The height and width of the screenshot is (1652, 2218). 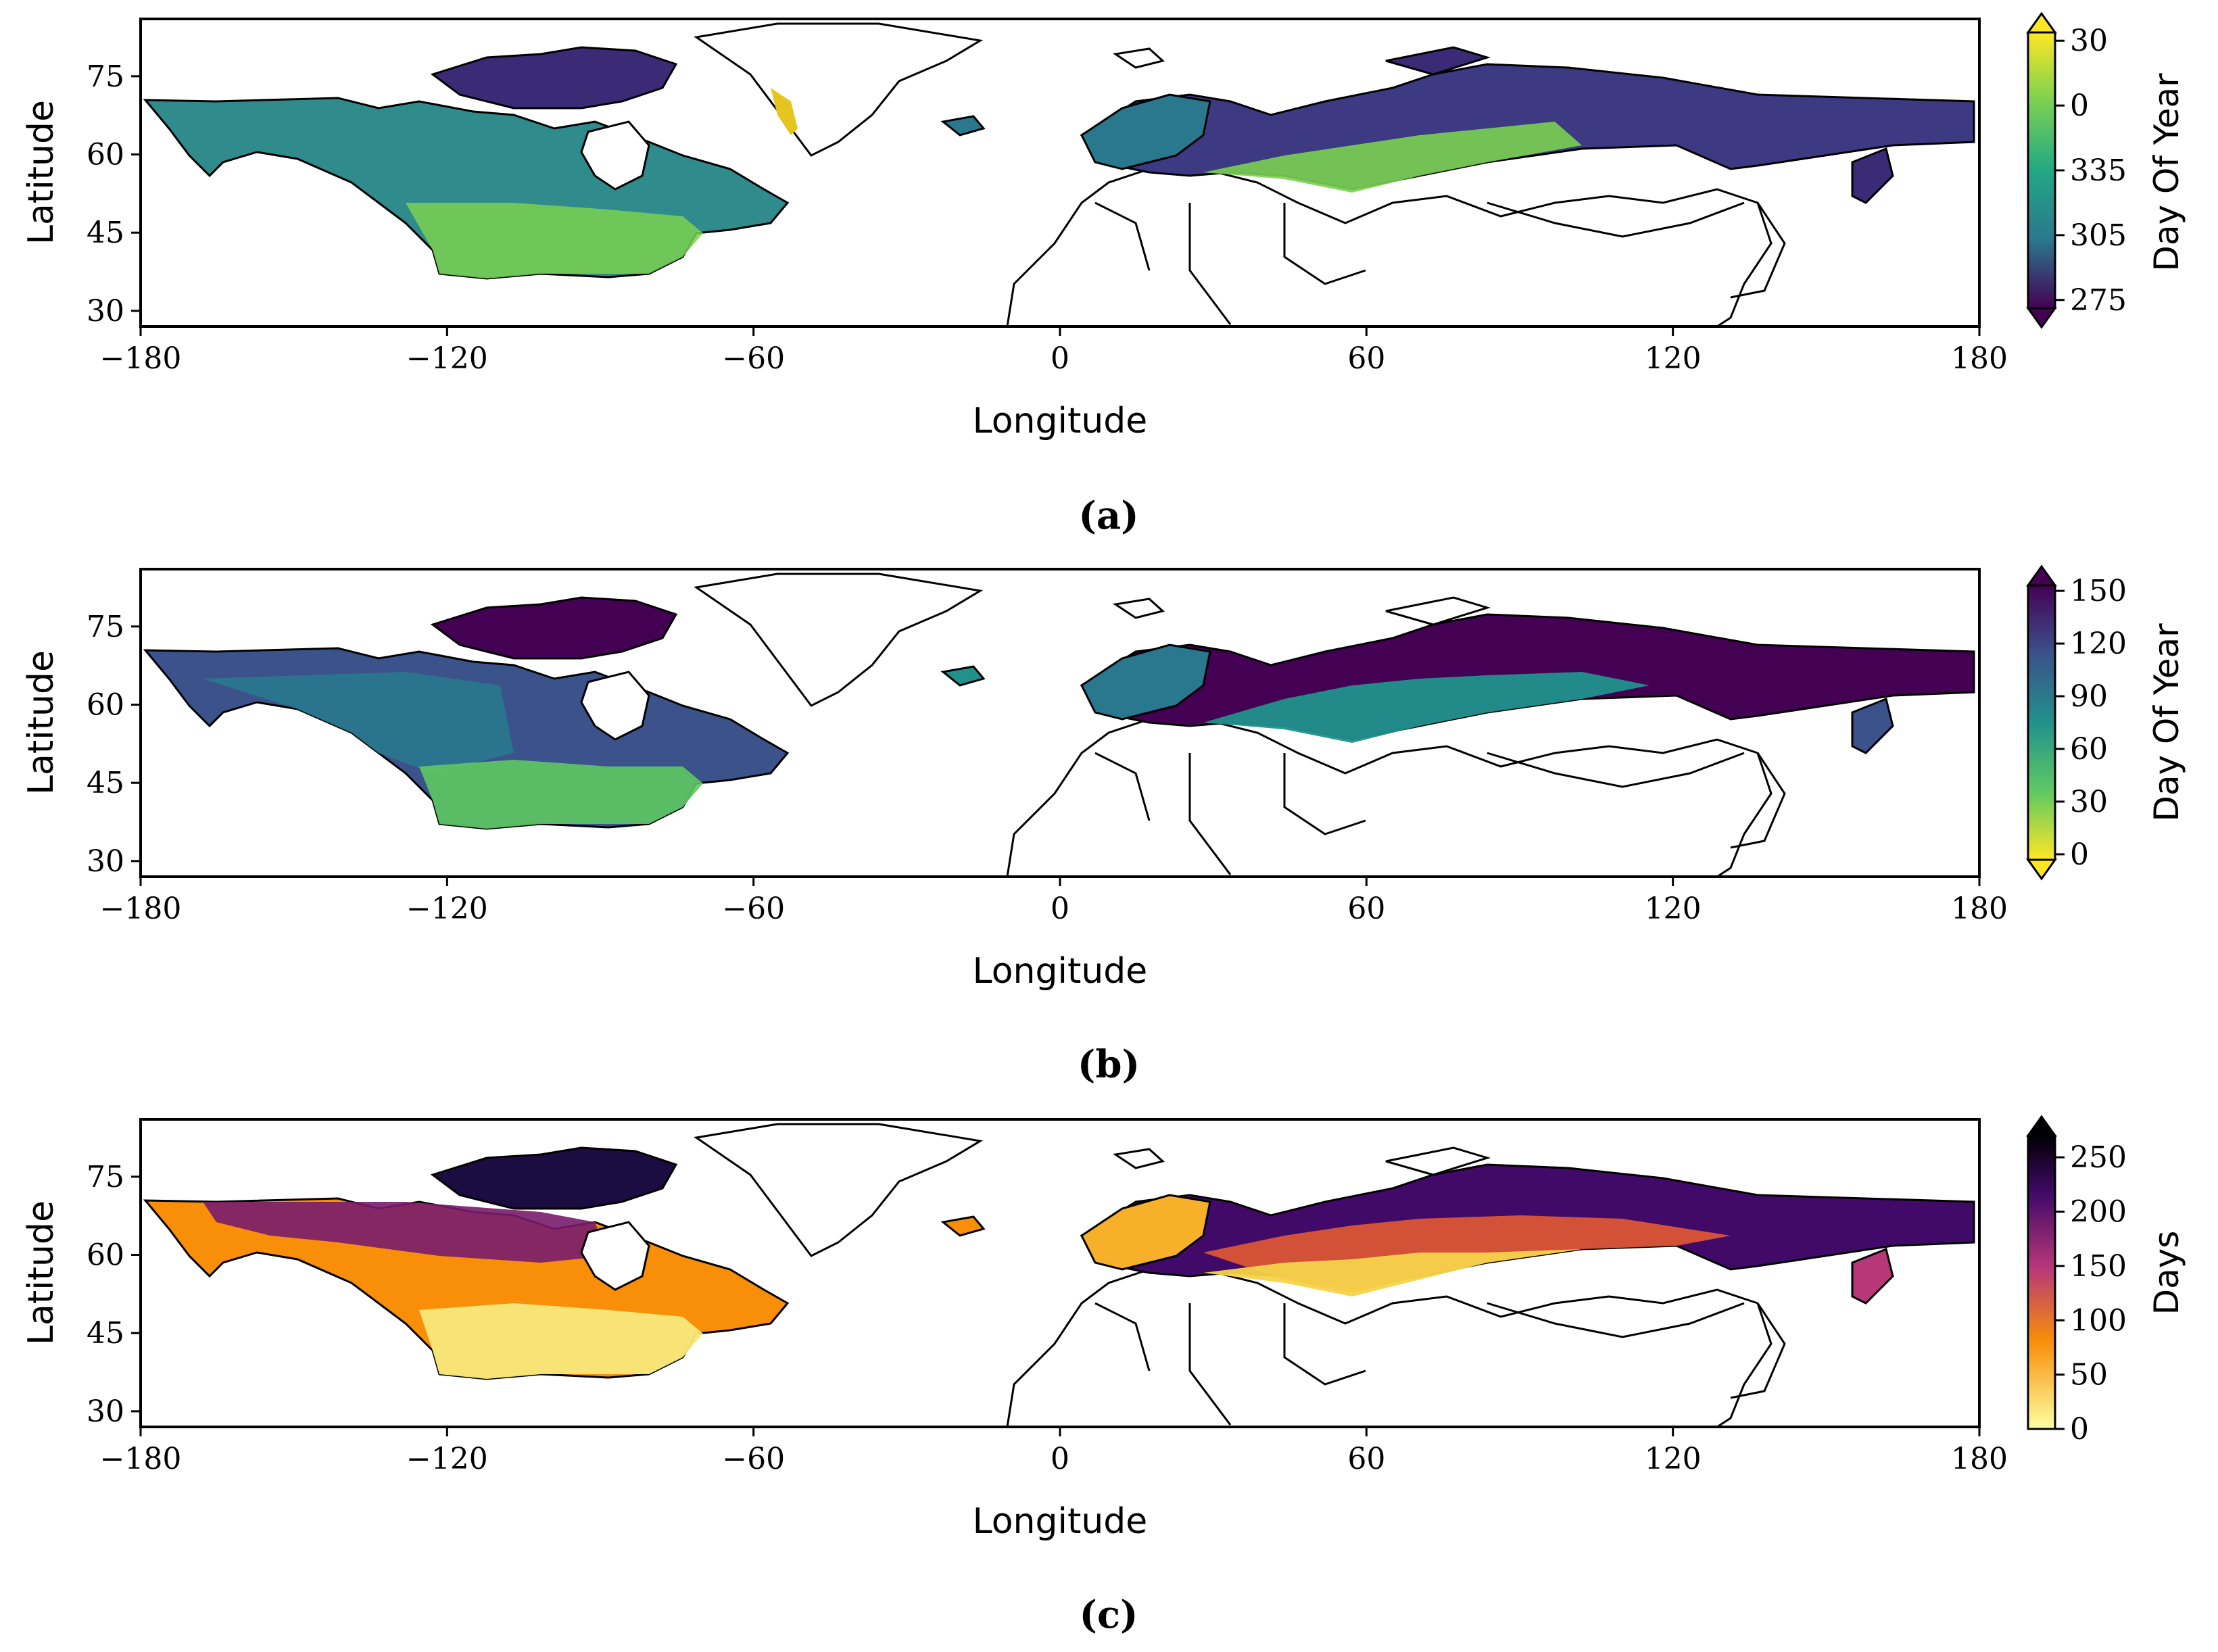 I want to click on north-america-south-b, so click(x=561, y=794).